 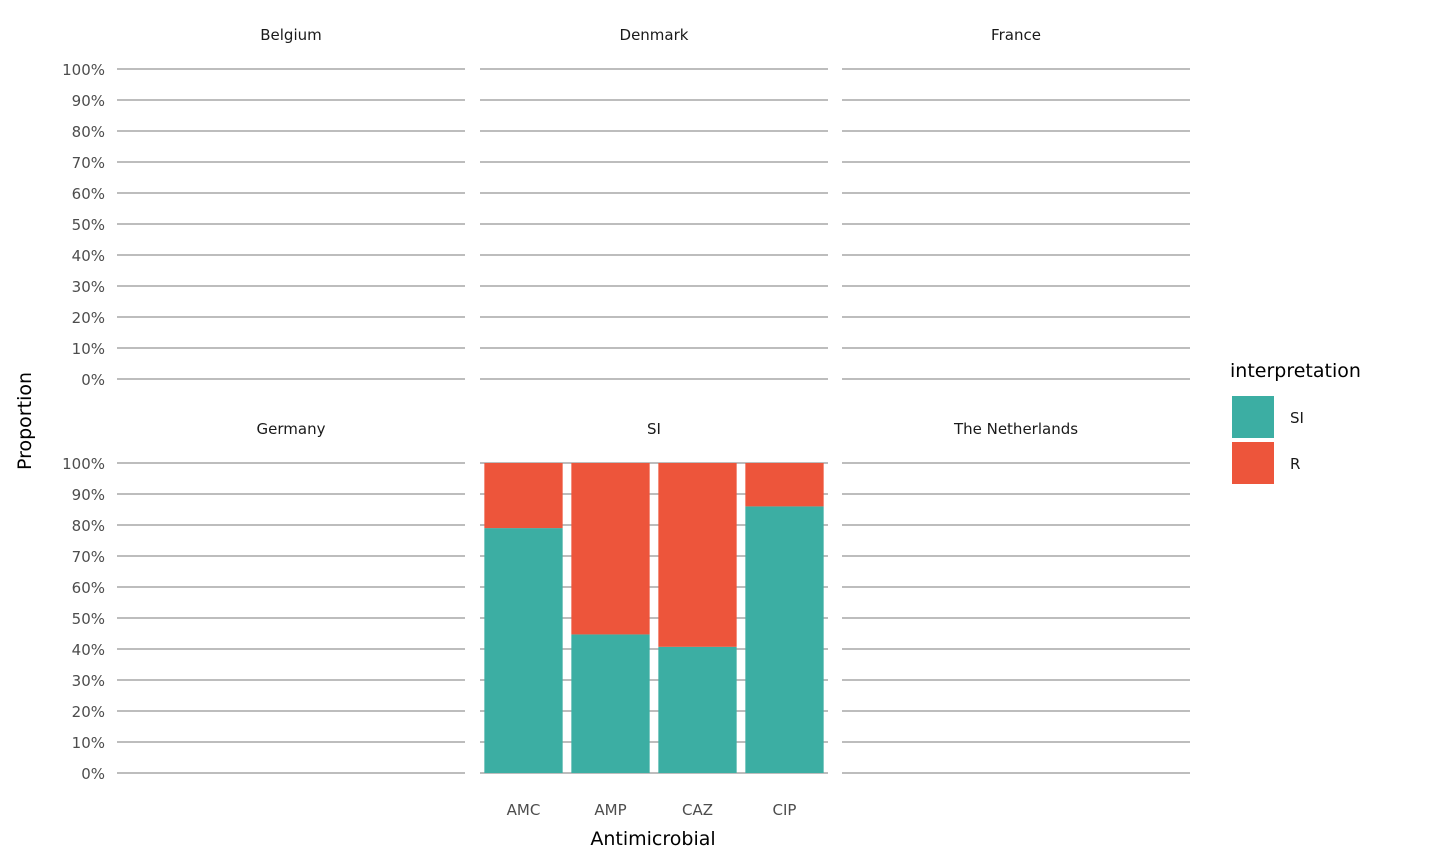 What do you see at coordinates (523, 496) in the screenshot?
I see `bar-amc-r` at bounding box center [523, 496].